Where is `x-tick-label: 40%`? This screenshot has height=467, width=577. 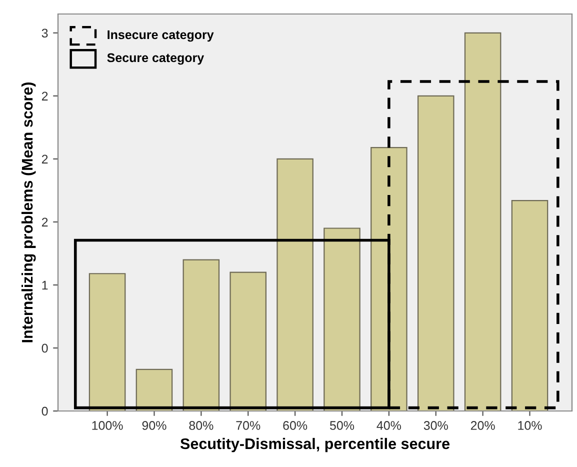
x-tick-label: 40% is located at coordinates (388, 425).